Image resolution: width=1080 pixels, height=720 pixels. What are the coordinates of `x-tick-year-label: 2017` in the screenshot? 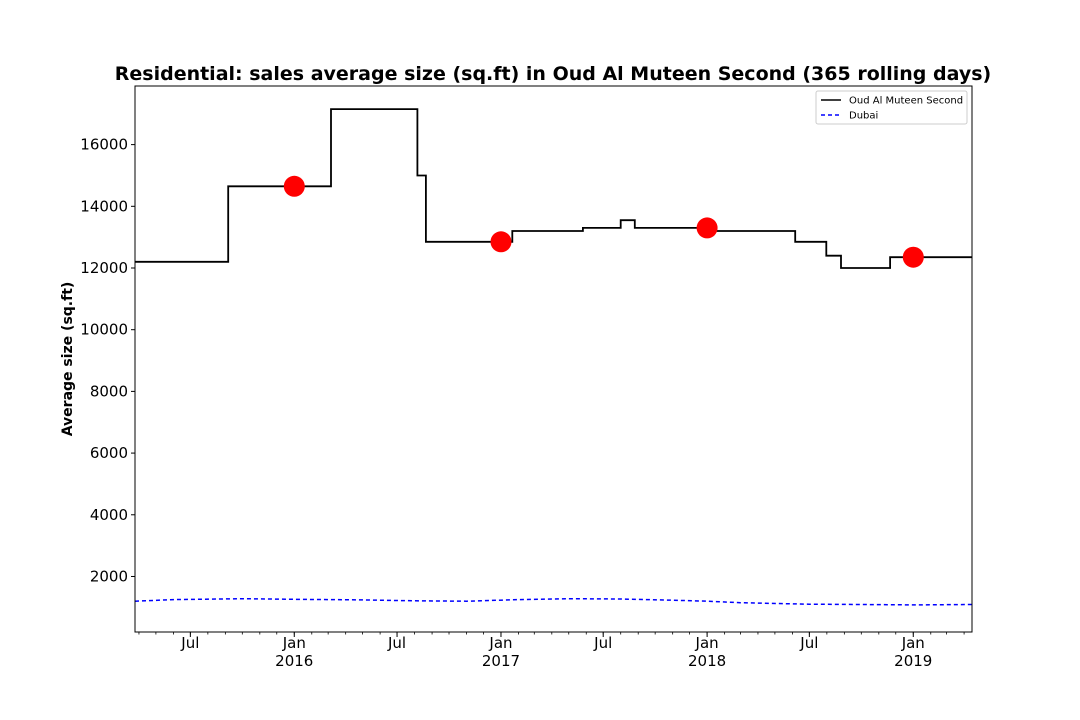 It's located at (501, 661).